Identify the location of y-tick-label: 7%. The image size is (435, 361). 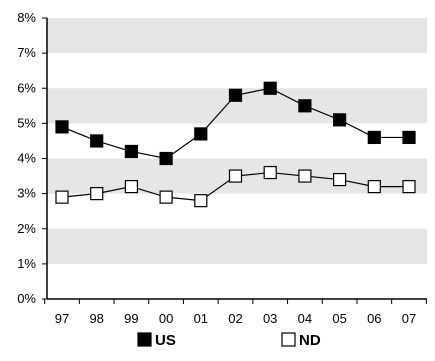
(26, 52).